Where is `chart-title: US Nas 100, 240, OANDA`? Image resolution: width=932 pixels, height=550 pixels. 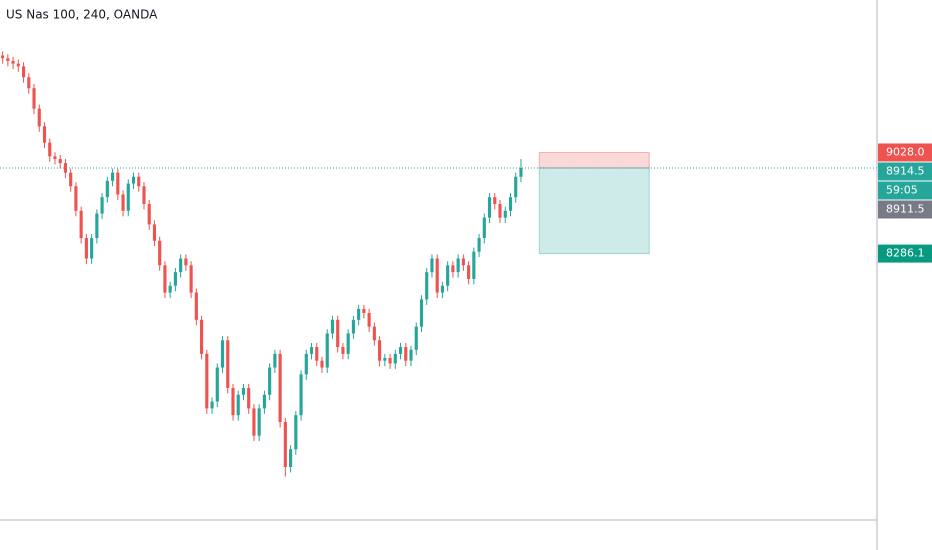 chart-title: US Nas 100, 240, OANDA is located at coordinates (82, 15).